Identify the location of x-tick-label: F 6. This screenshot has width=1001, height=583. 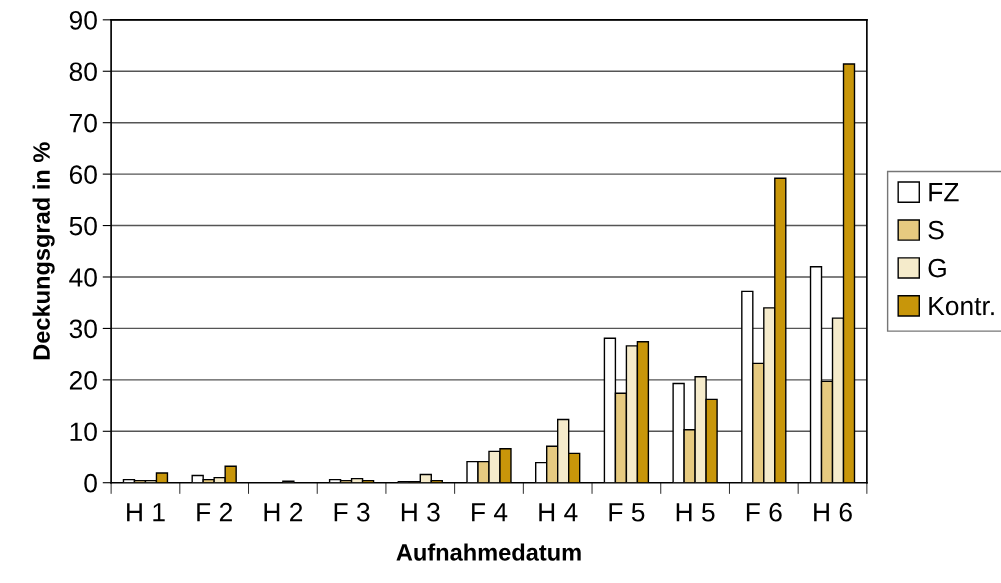
(764, 512).